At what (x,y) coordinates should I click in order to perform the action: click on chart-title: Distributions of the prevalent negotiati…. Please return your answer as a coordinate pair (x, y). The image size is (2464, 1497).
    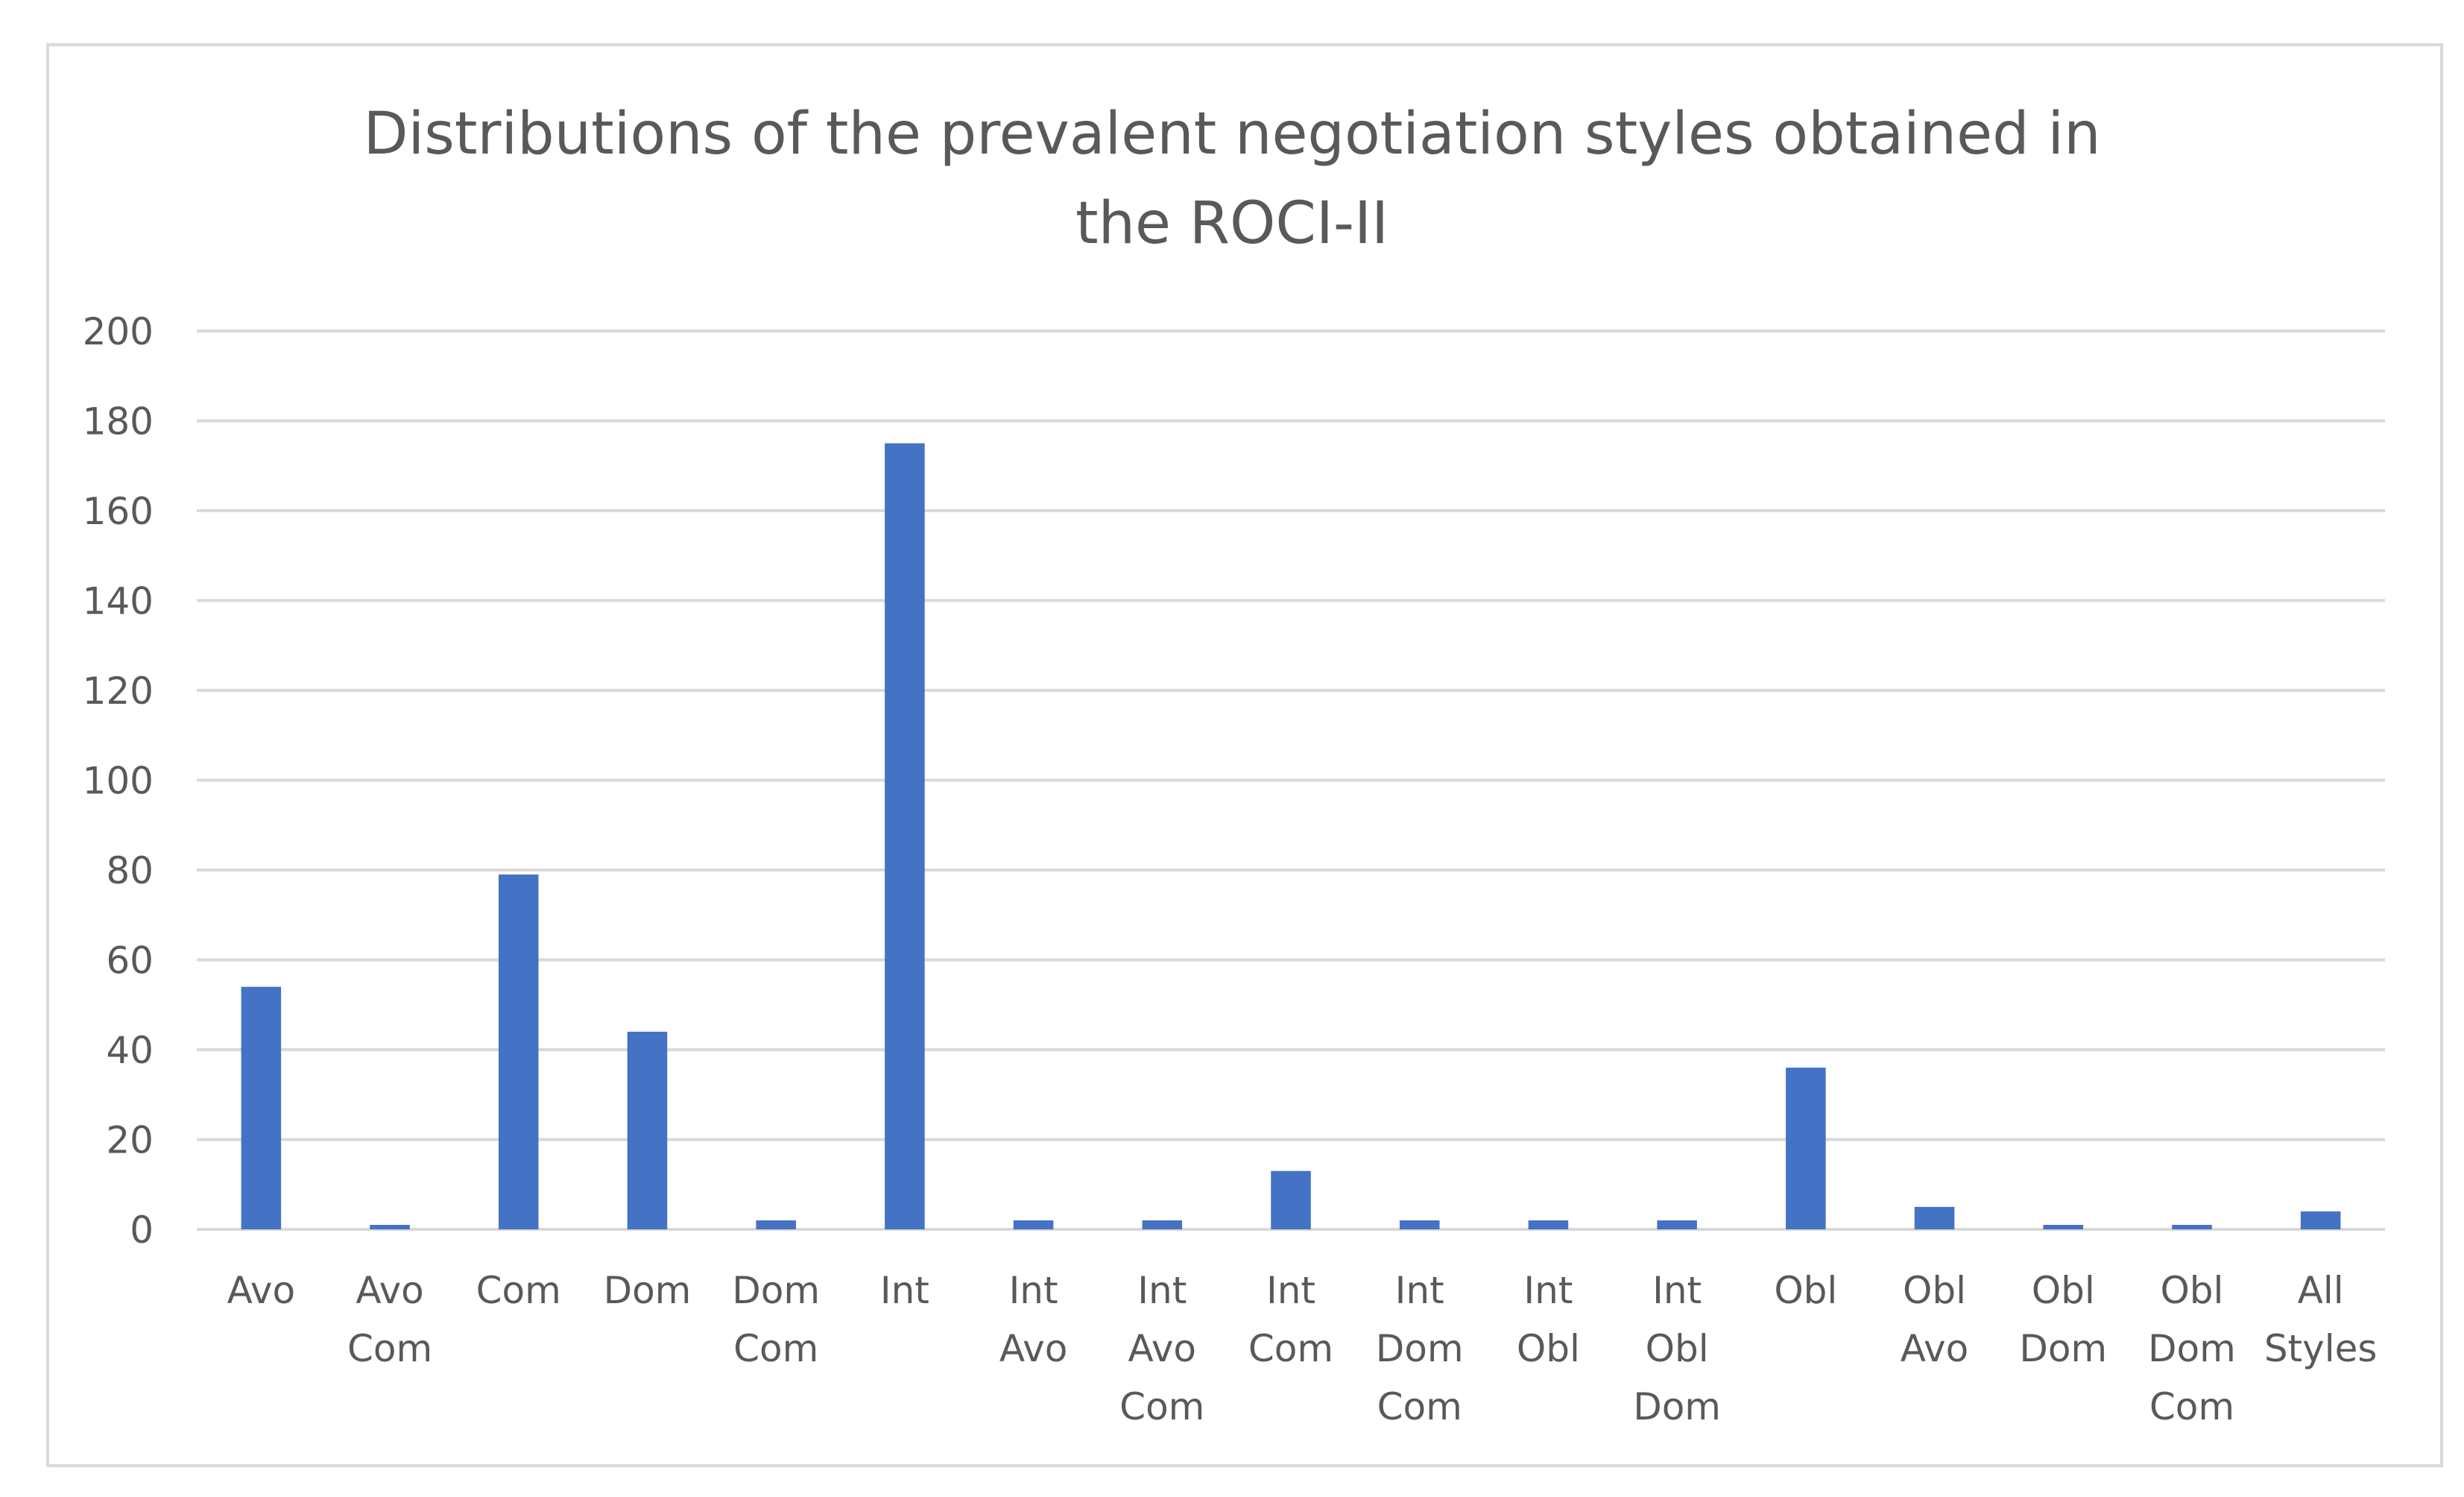
    Looking at the image, I should click on (1232, 178).